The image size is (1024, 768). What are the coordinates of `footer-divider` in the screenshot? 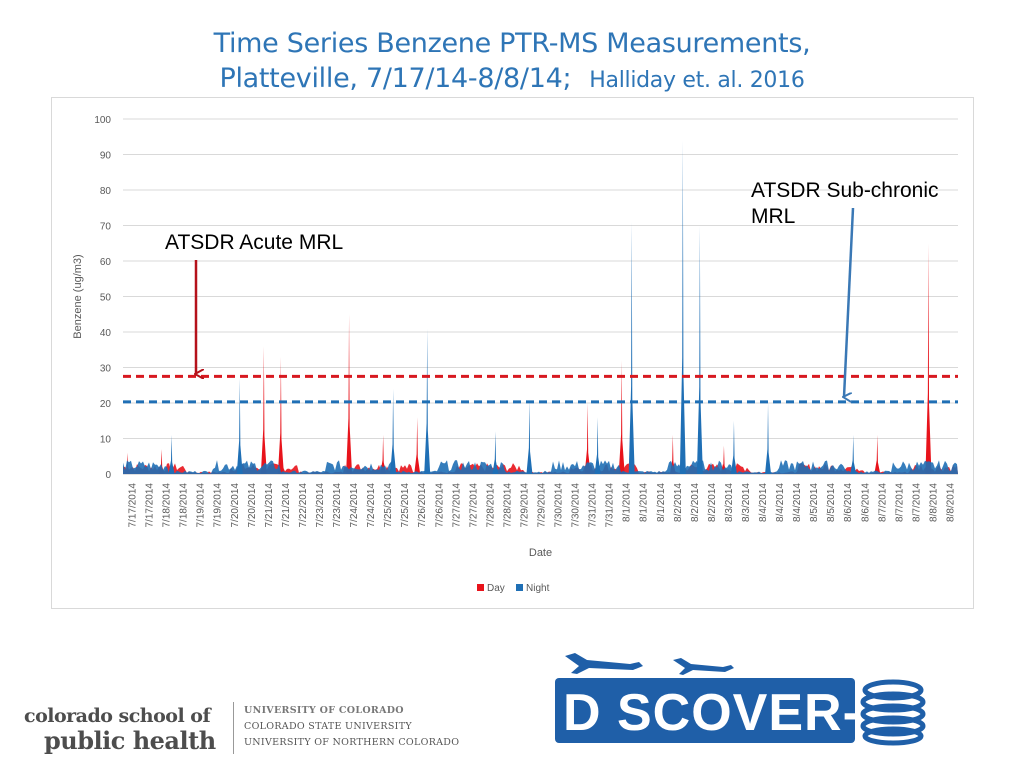 It's located at (233, 728).